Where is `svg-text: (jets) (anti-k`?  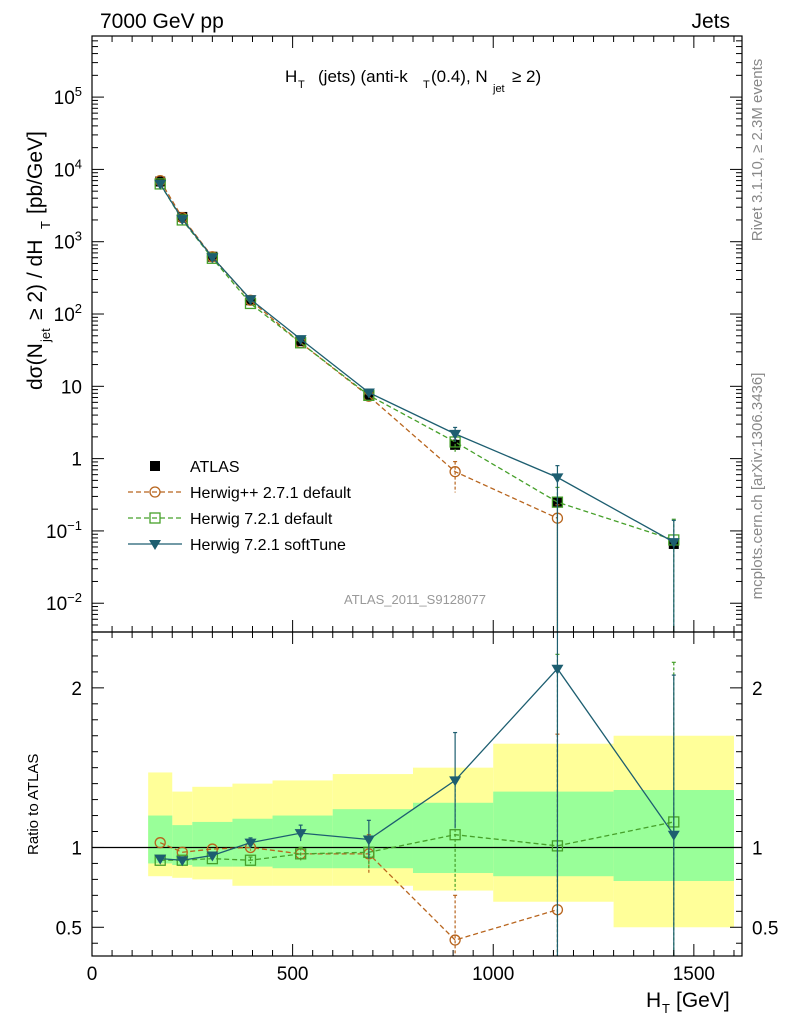
svg-text: (jets) (anti-k is located at coordinates (363, 76).